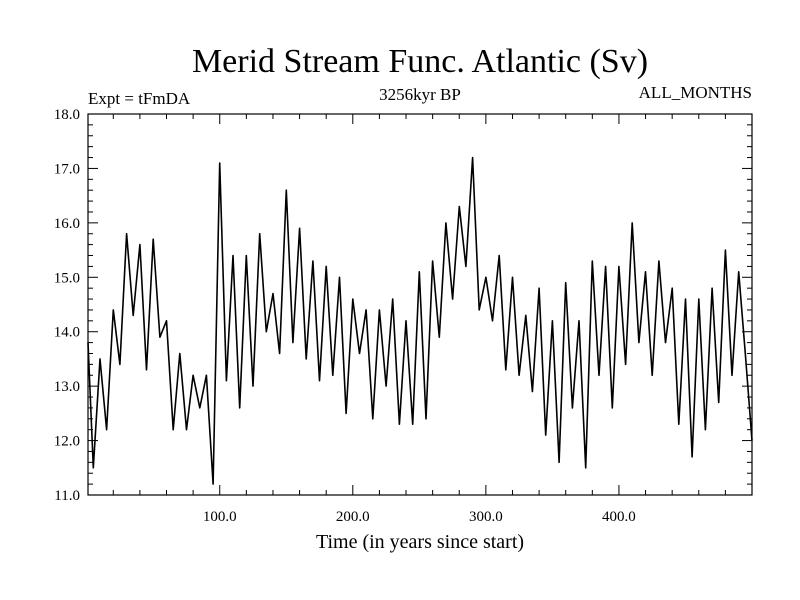  Describe the element at coordinates (619, 517) in the screenshot. I see `x-tick-label: 400.0` at that location.